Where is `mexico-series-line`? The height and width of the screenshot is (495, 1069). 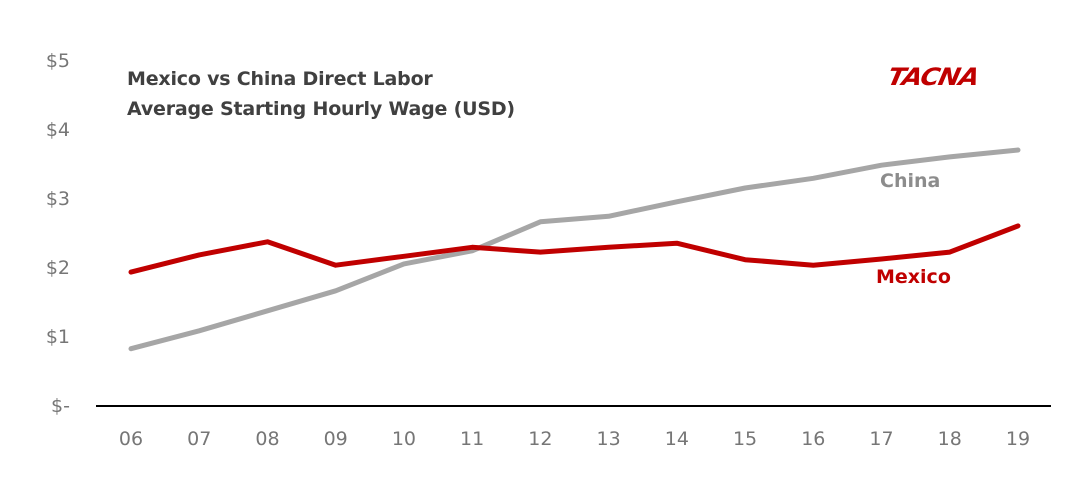
mexico-series-line is located at coordinates (574, 249).